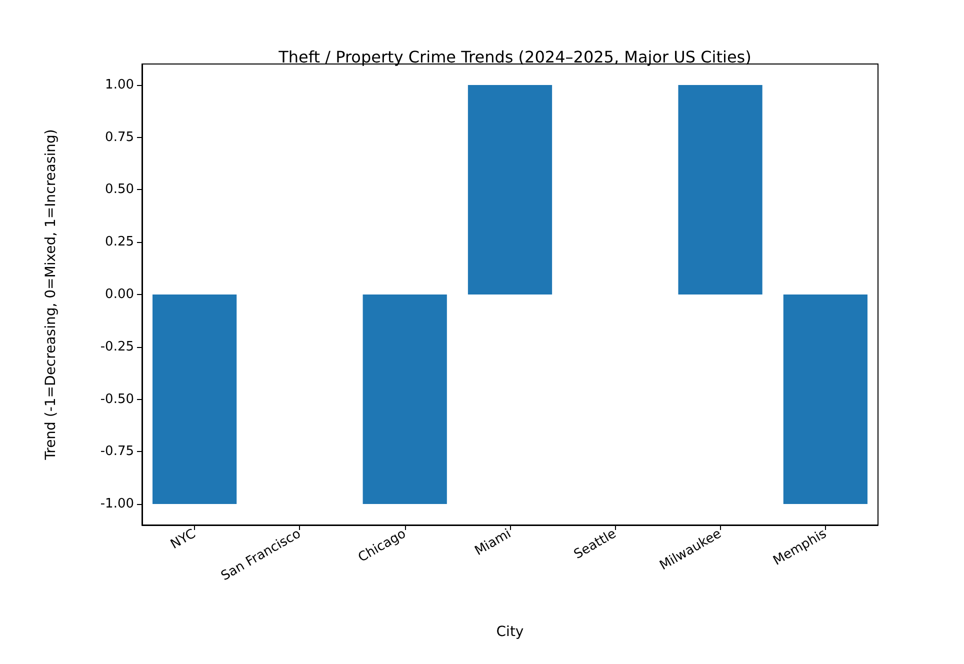  What do you see at coordinates (51, 295) in the screenshot?
I see `y-axis-title: Trend (-1=Decreasing, 0=Mixed, 1=Increasing)` at bounding box center [51, 295].